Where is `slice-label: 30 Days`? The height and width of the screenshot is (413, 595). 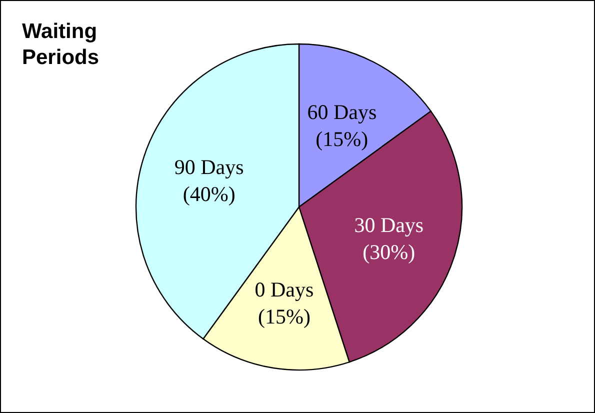 slice-label: 30 Days is located at coordinates (389, 225).